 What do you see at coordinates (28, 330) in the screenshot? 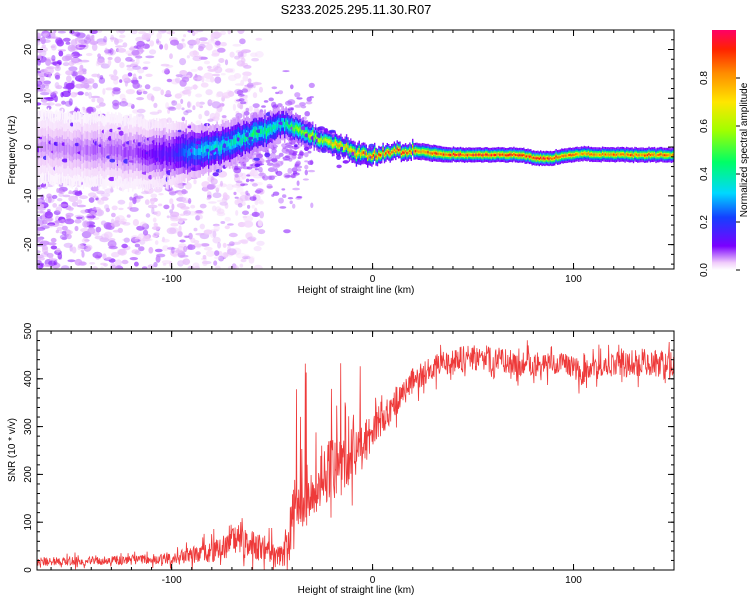
I see `y-tick-label: 500` at bounding box center [28, 330].